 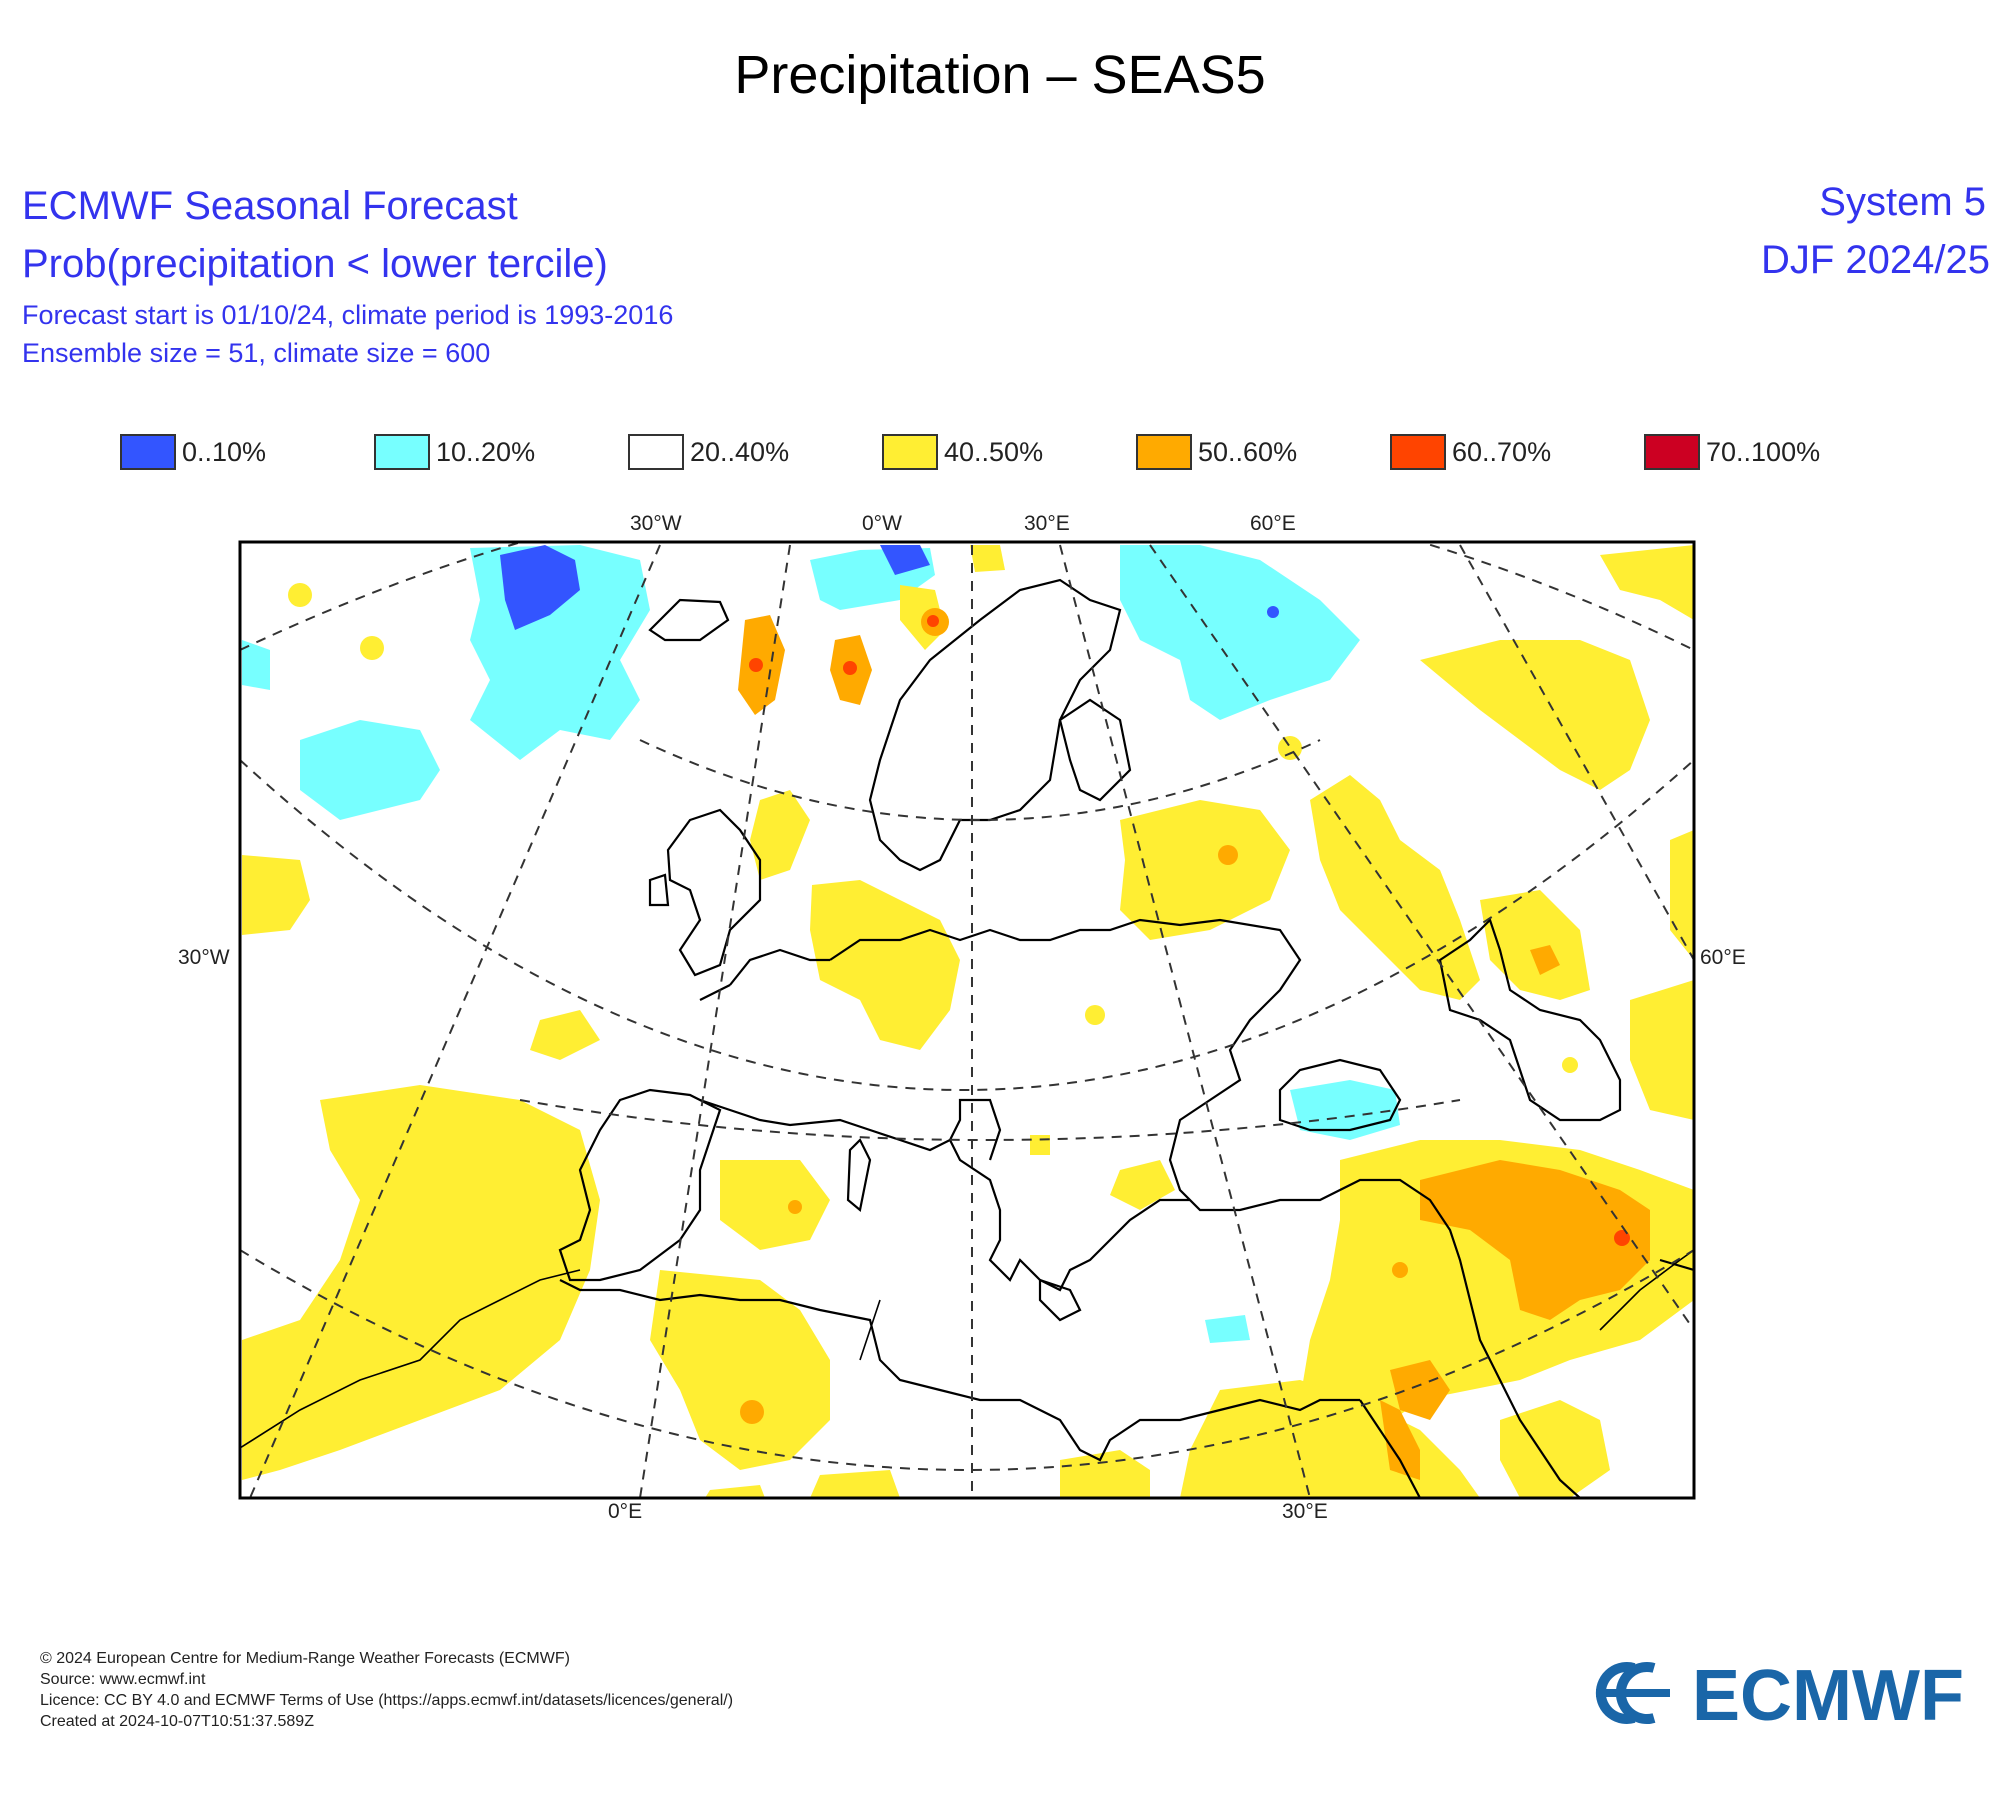 I want to click on legend-item: 20..40%, so click(x=708, y=452).